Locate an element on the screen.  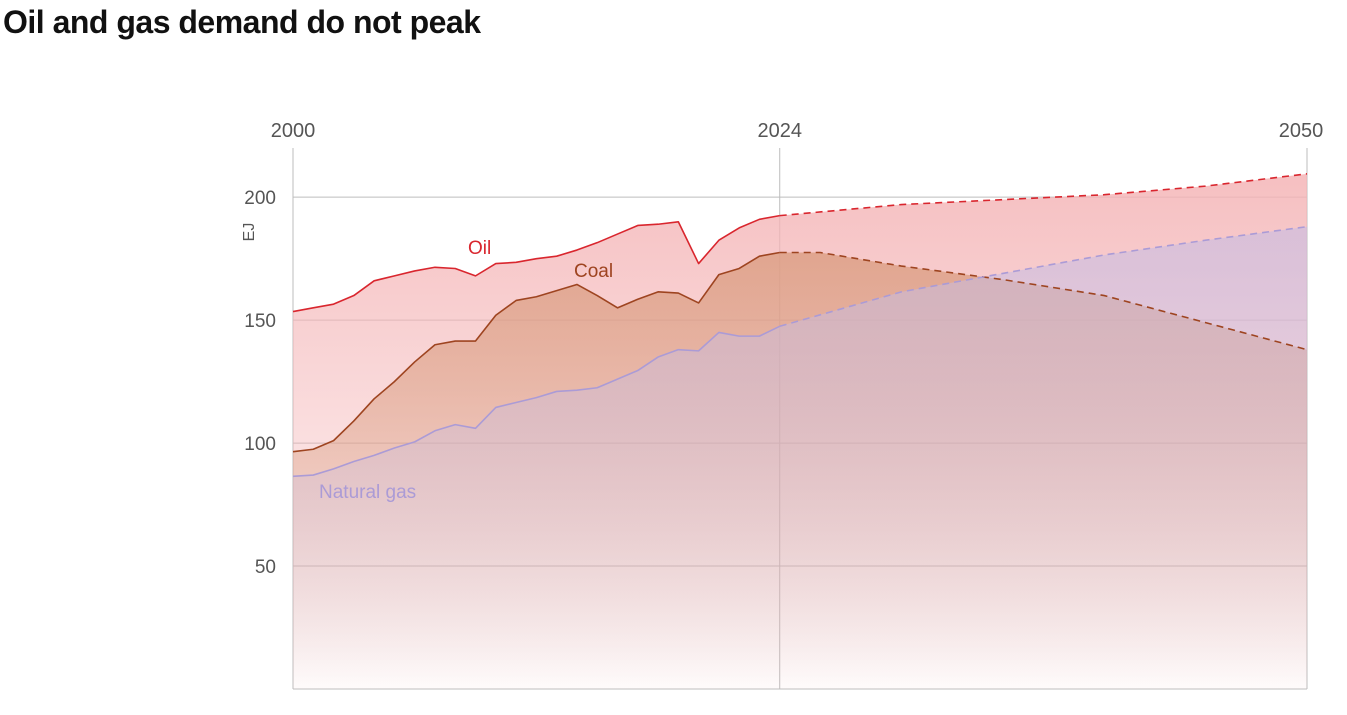
line-projection-oil is located at coordinates (1043, 195).